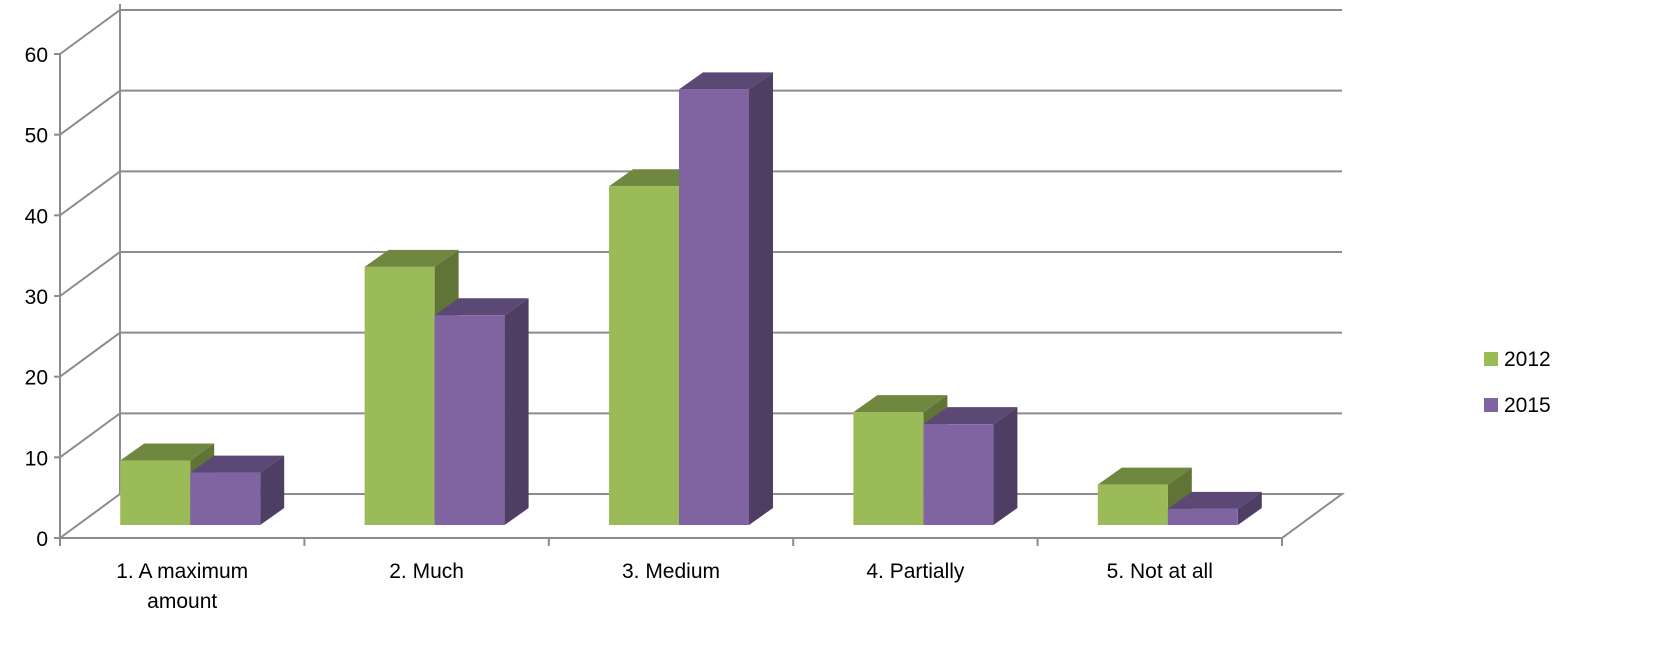  What do you see at coordinates (915, 571) in the screenshot?
I see `x-tick-label: 4. Partially` at bounding box center [915, 571].